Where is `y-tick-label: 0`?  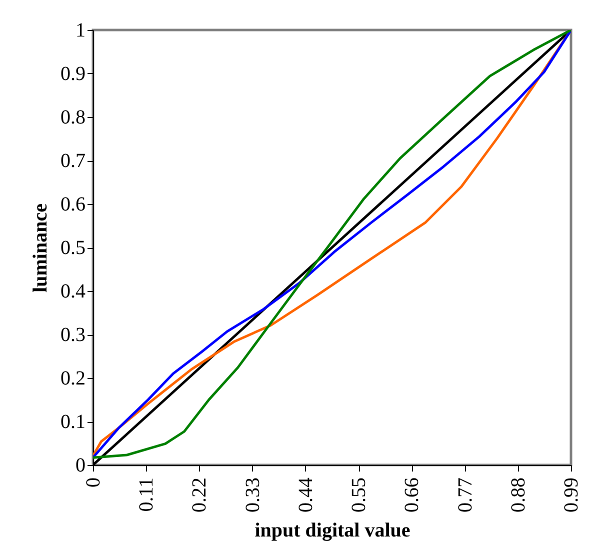 y-tick-label: 0 is located at coordinates (81, 465).